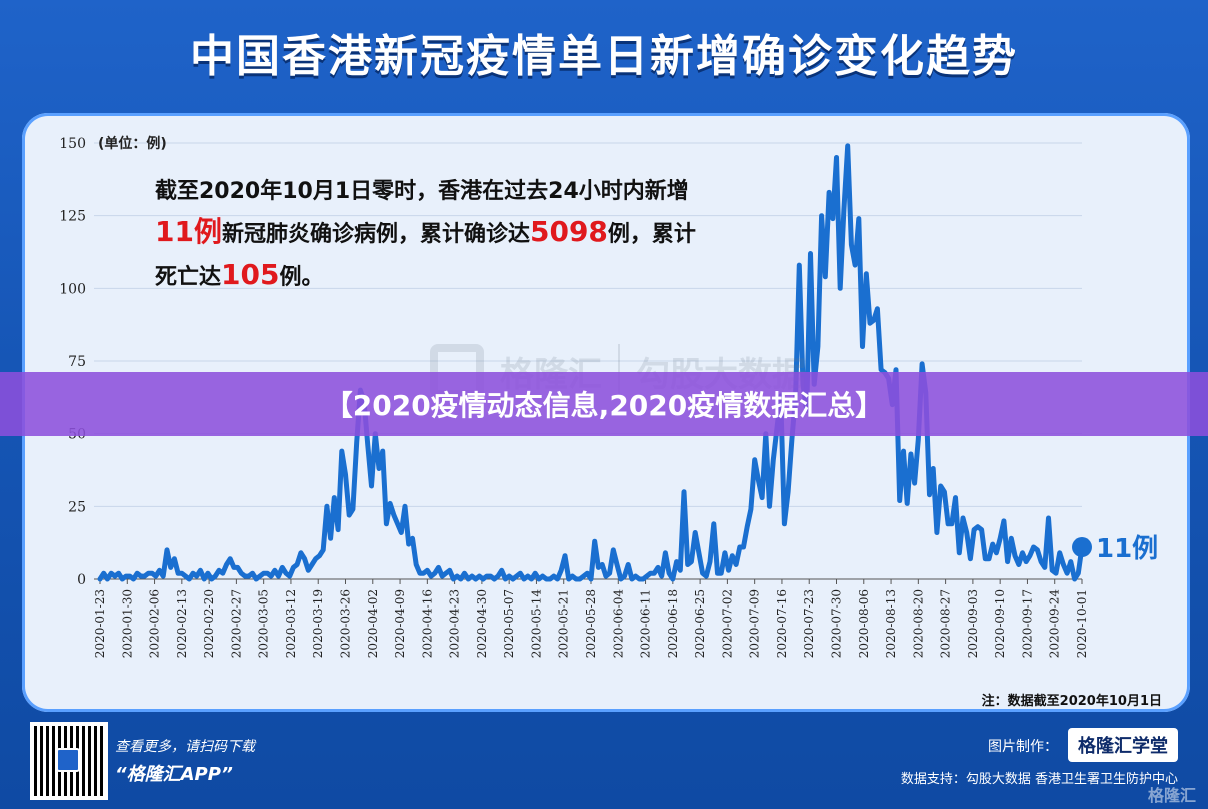 The width and height of the screenshot is (1208, 809). What do you see at coordinates (427, 623) in the screenshot?
I see `x-tick-label: 2020-04-16` at bounding box center [427, 623].